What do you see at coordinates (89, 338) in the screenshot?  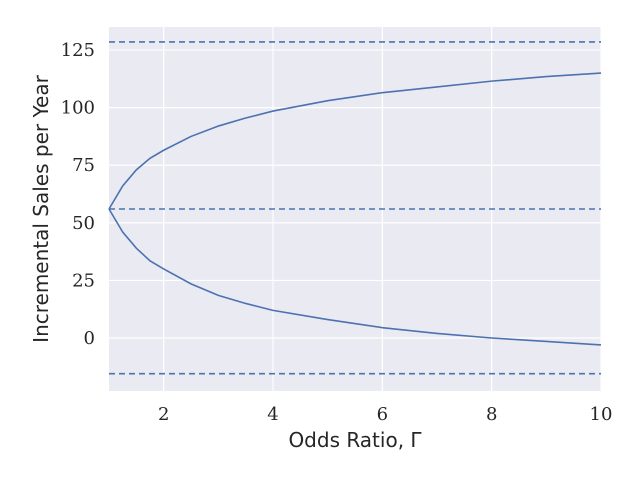 I see `y-tick-label: 0` at bounding box center [89, 338].